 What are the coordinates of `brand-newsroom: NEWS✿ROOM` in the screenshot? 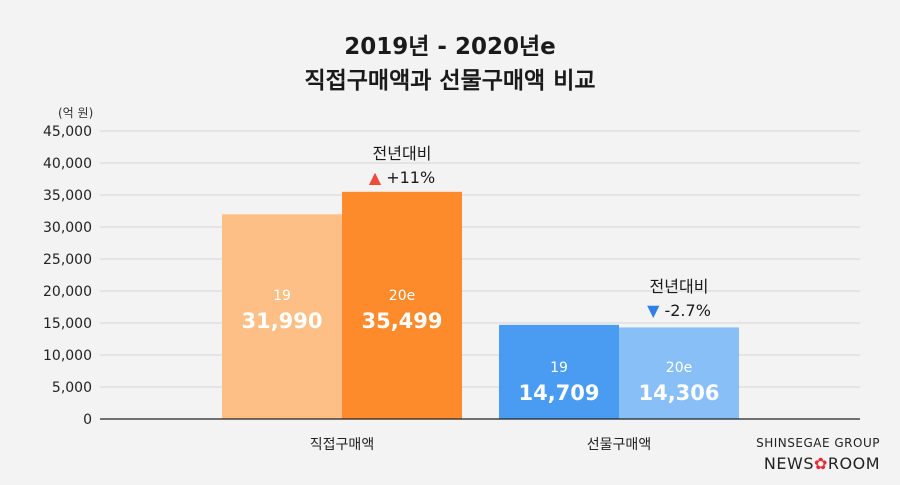 It's located at (822, 463).